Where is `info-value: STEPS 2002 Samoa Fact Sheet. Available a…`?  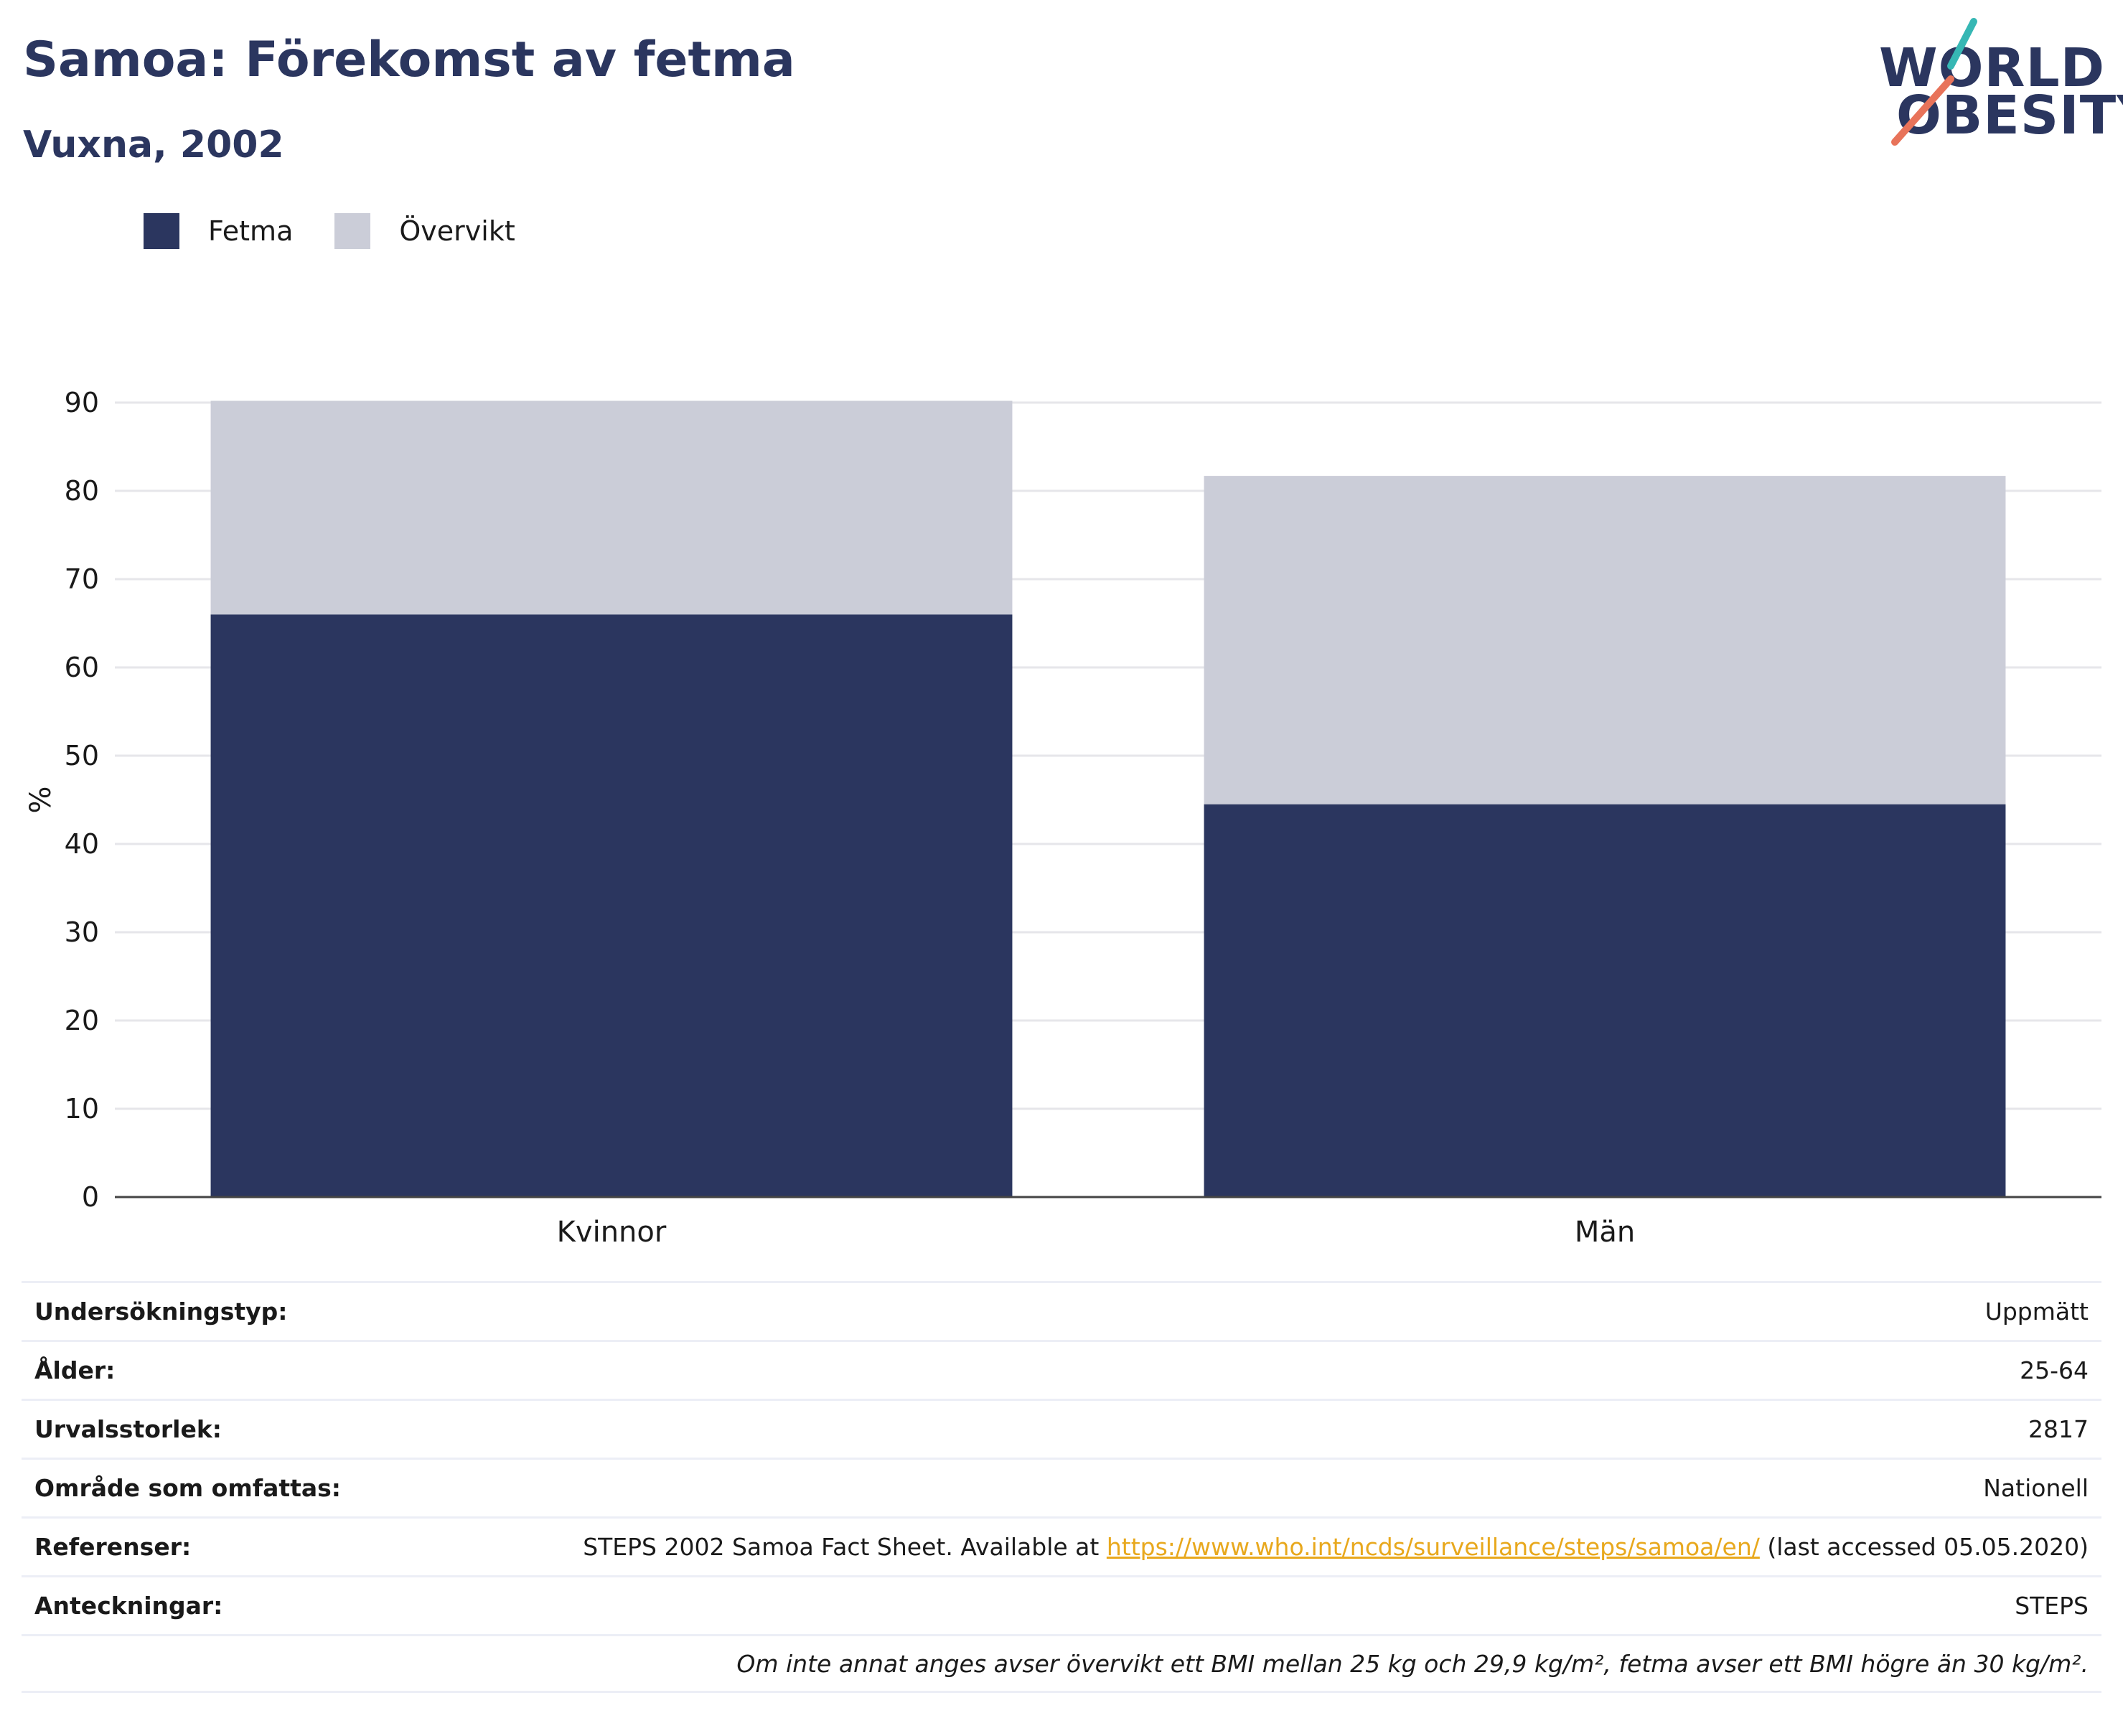
info-value: STEPS 2002 Samoa Fact Sheet. Available a… is located at coordinates (1336, 1547).